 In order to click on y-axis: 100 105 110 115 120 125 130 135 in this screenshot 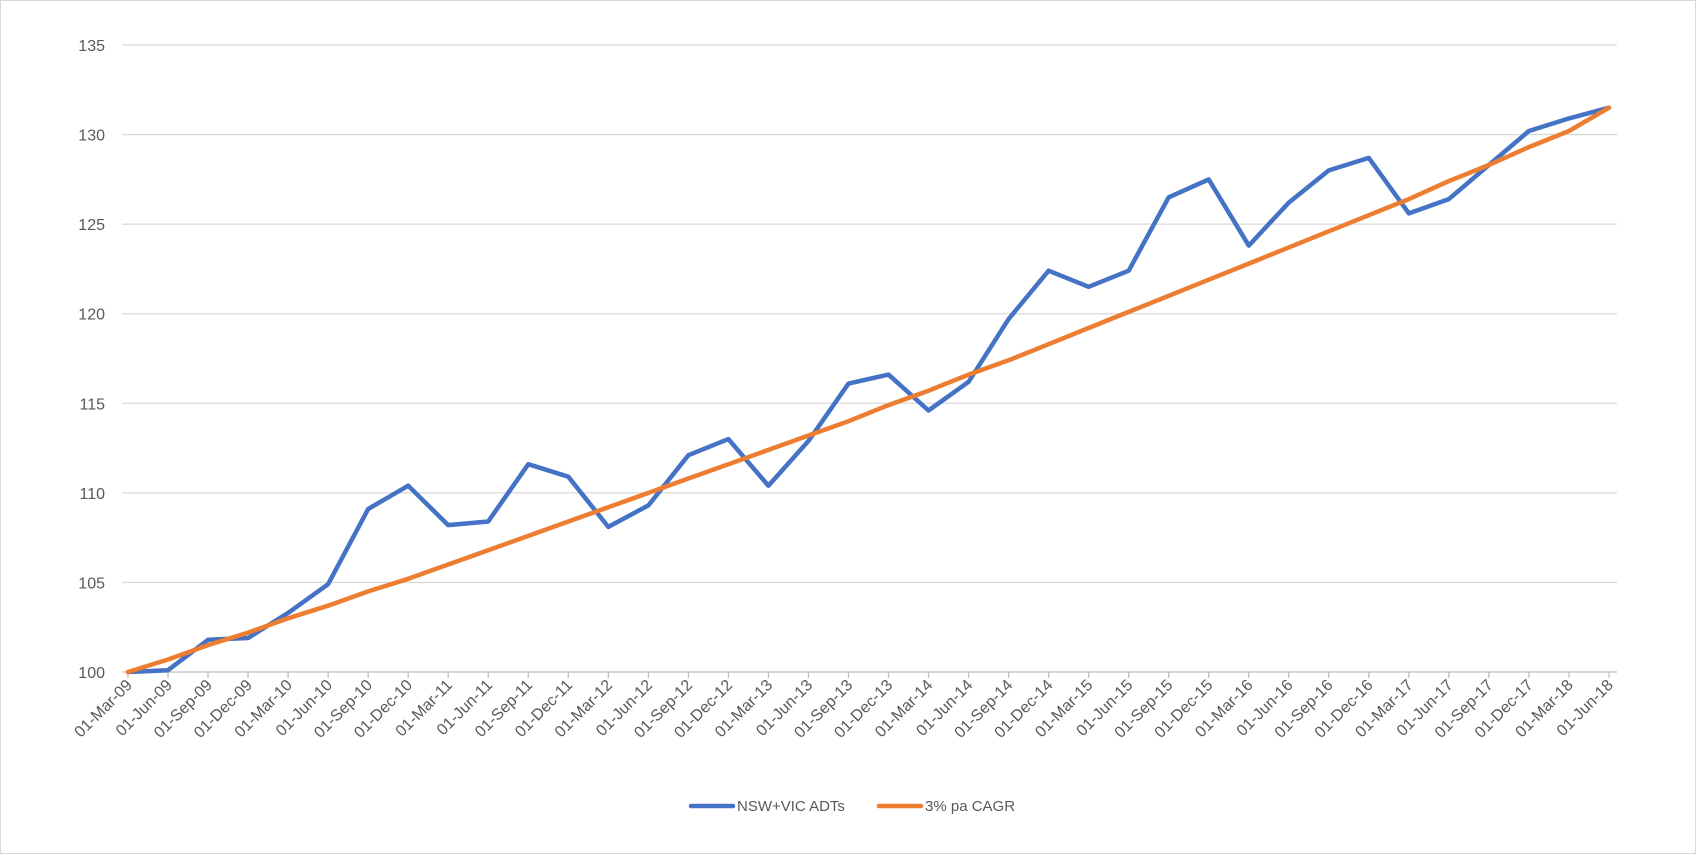, I will do `click(91, 360)`.